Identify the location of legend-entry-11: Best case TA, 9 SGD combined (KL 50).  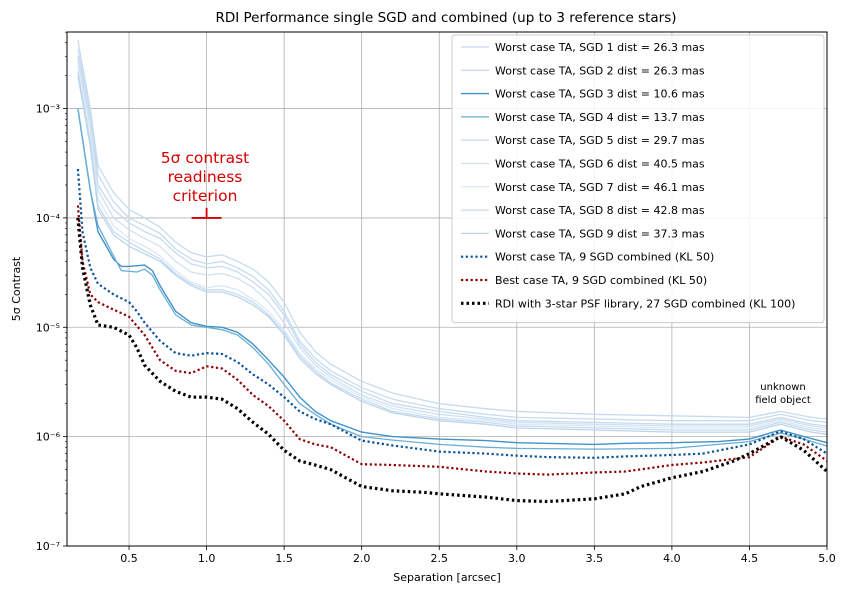
(601, 280).